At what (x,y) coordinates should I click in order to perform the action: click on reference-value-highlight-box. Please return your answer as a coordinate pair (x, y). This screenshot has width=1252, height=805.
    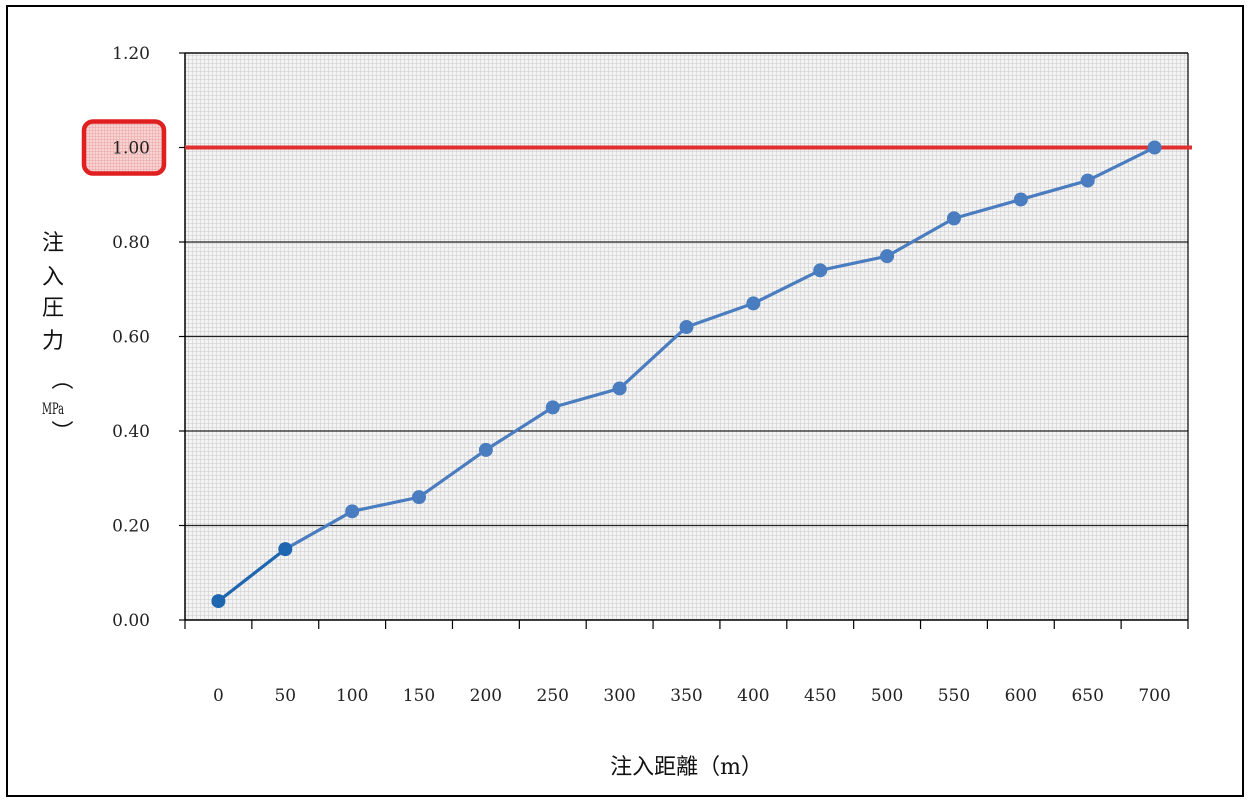
    Looking at the image, I should click on (124, 147).